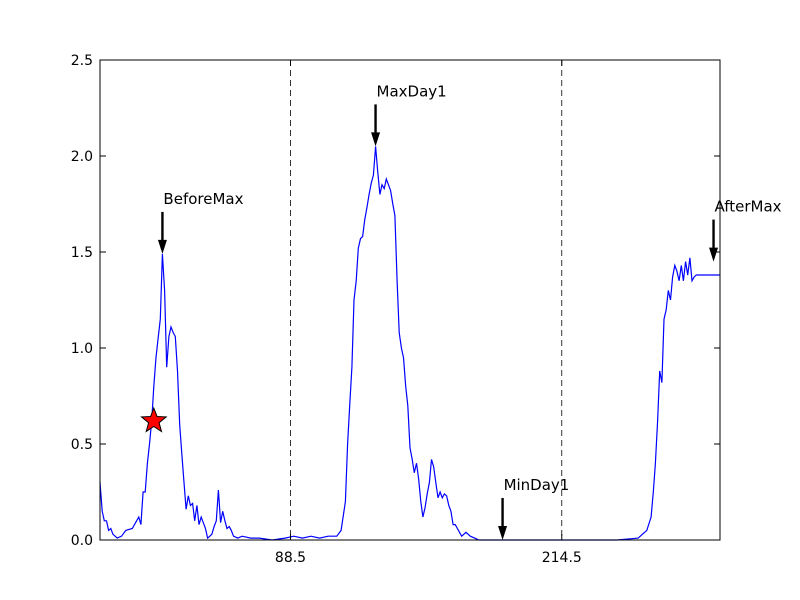 The height and width of the screenshot is (600, 800). Describe the element at coordinates (537, 485) in the screenshot. I see `annotation-label-minday1: MinDay1` at that location.